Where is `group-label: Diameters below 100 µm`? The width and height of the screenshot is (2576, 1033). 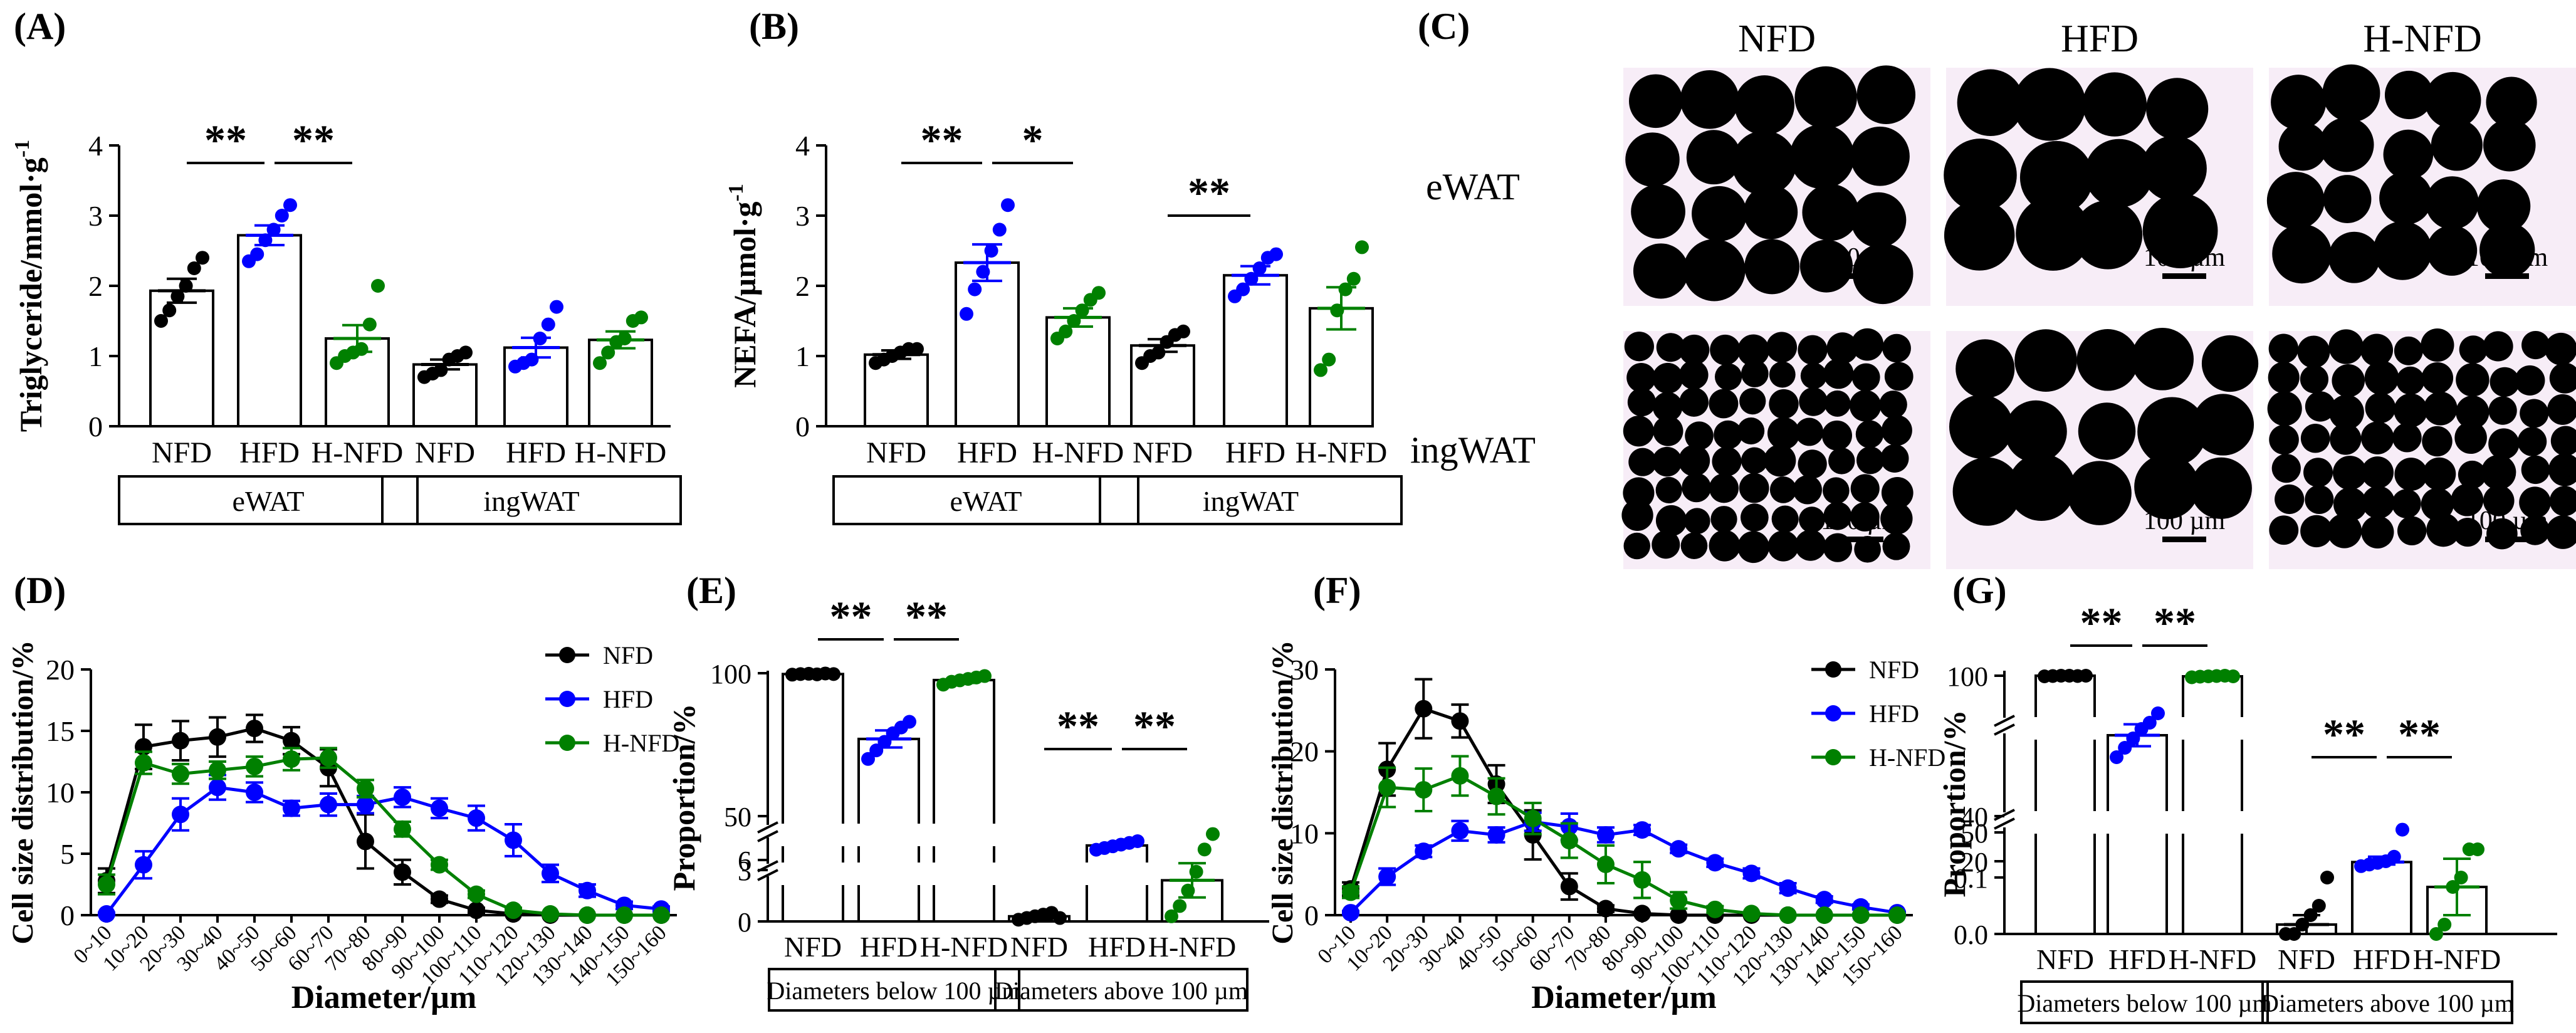
group-label: Diameters below 100 µm is located at coordinates (894, 991).